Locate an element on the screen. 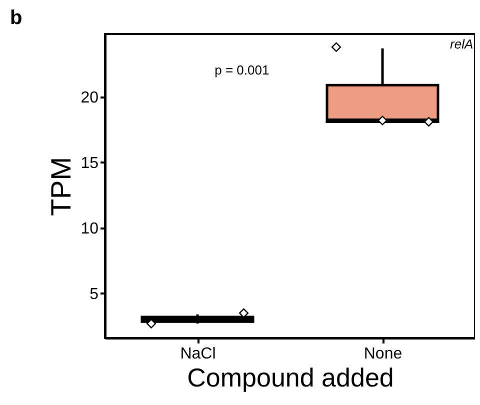  chart-title: b is located at coordinates (16, 18).